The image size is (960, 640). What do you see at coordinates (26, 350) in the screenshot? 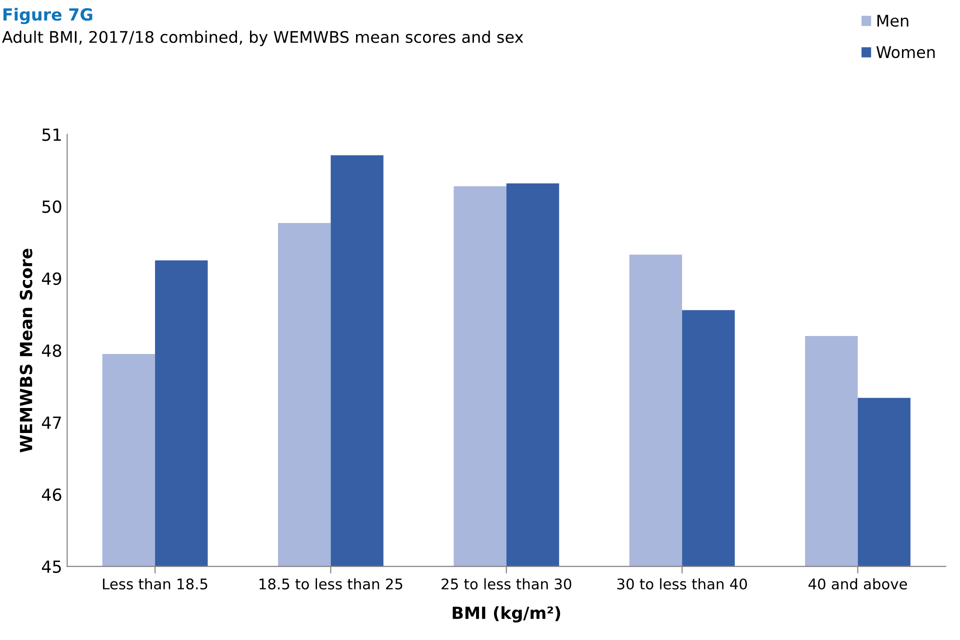
I see `y-axis-title: WEMWBS Mean Score` at bounding box center [26, 350].